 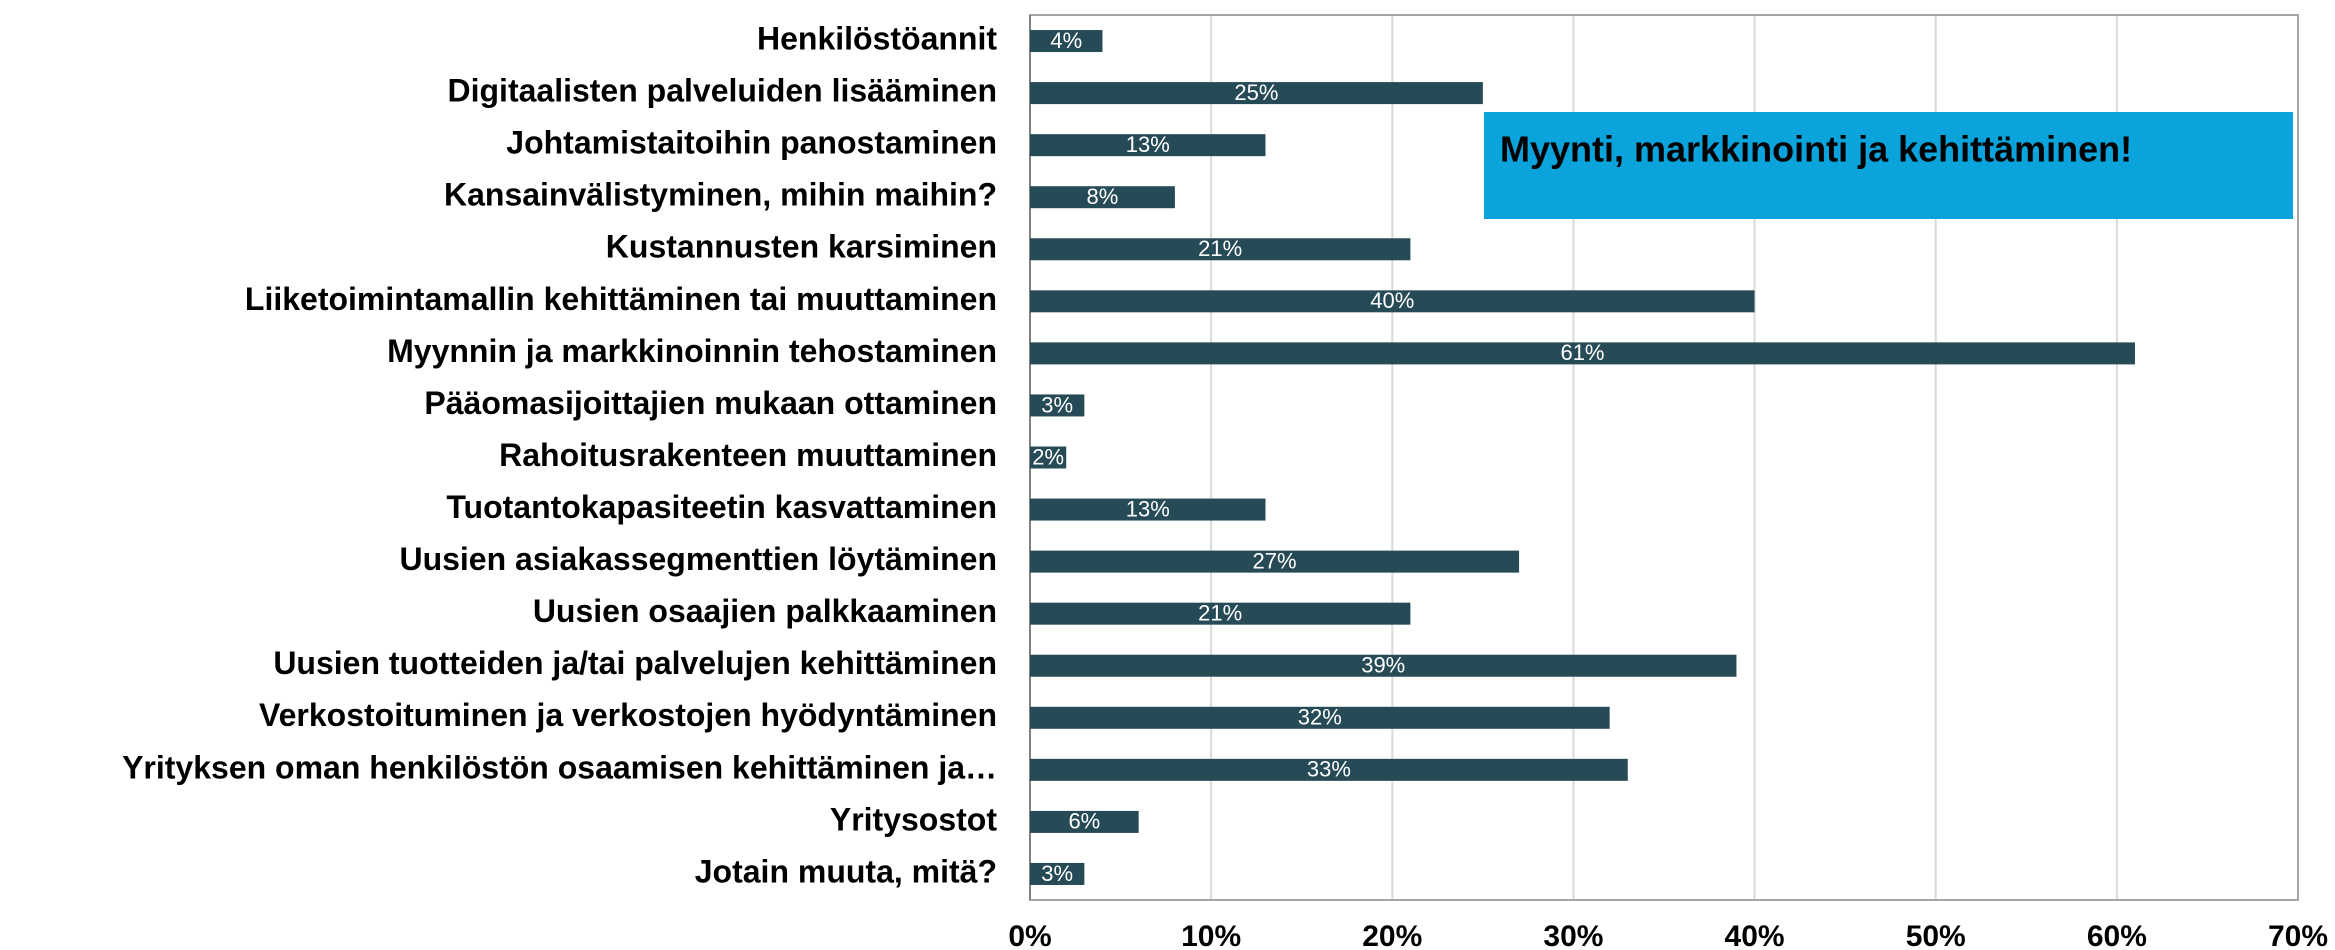 What do you see at coordinates (913, 819) in the screenshot?
I see `y-tick-label: Yritysostot` at bounding box center [913, 819].